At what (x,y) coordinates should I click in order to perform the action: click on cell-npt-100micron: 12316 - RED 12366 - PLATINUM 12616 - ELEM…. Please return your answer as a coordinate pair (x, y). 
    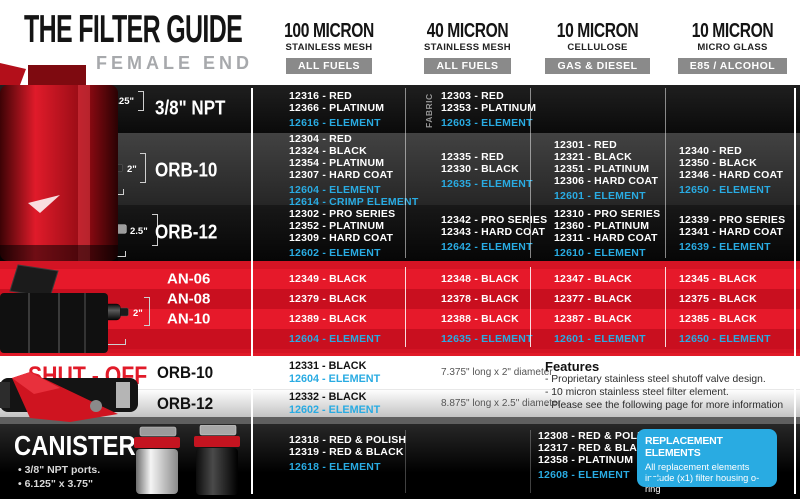
    Looking at the image, I should click on (329, 109).